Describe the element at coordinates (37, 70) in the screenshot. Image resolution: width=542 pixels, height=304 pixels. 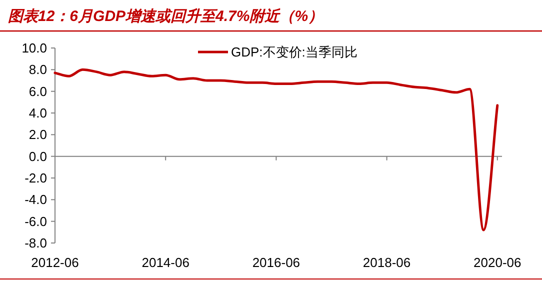
I see `y-tick-label: 8.0` at that location.